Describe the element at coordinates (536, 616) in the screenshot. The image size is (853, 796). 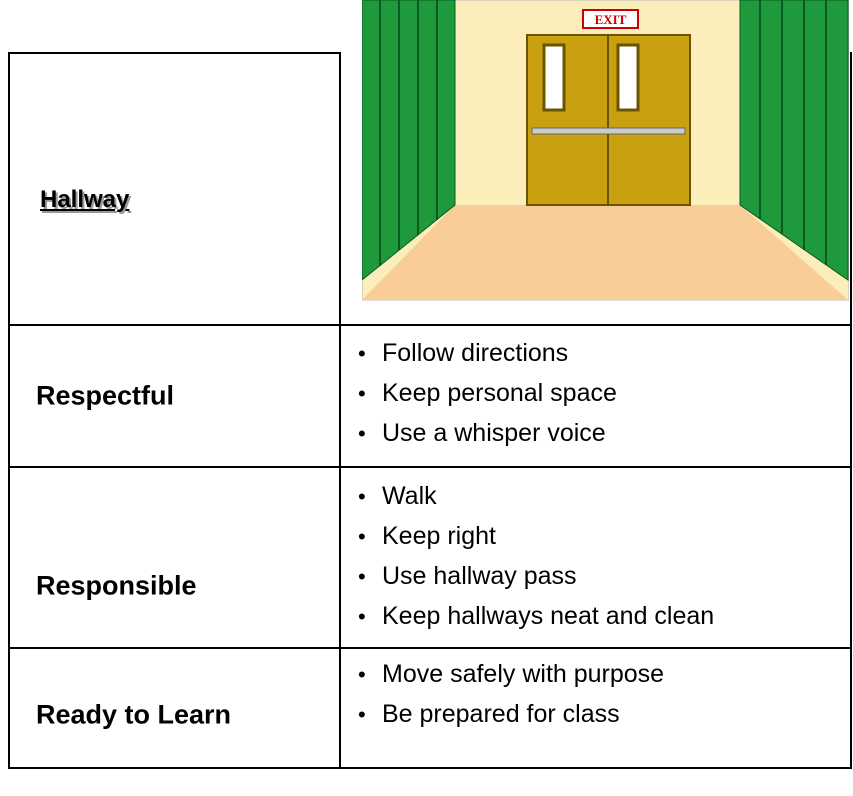
I see `item: Keep hallways neat and clean` at that location.